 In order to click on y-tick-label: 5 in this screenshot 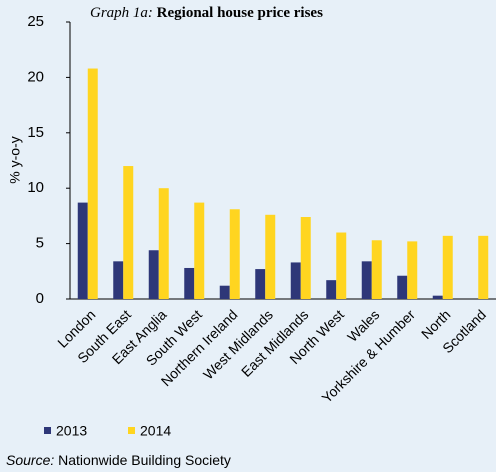, I will do `click(40, 243)`.